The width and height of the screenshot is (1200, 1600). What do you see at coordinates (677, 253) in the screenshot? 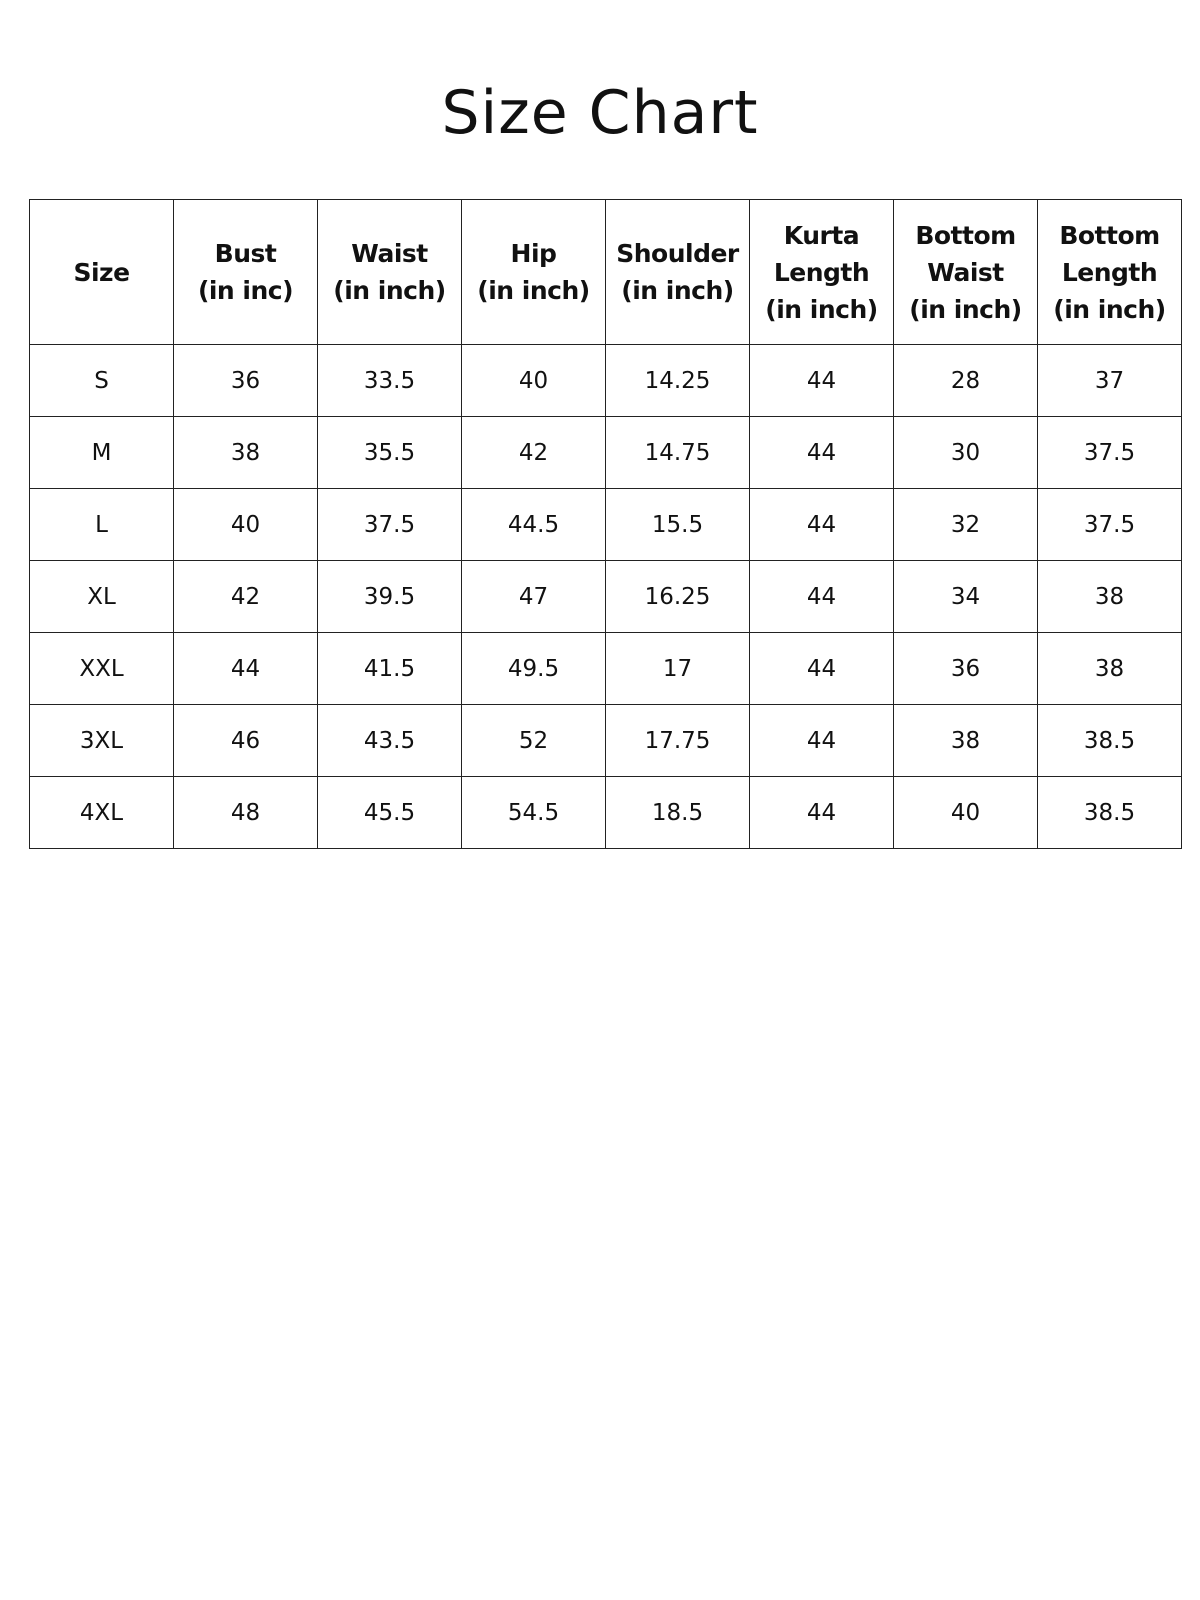
I see `header-line: Shoulder` at bounding box center [677, 253].